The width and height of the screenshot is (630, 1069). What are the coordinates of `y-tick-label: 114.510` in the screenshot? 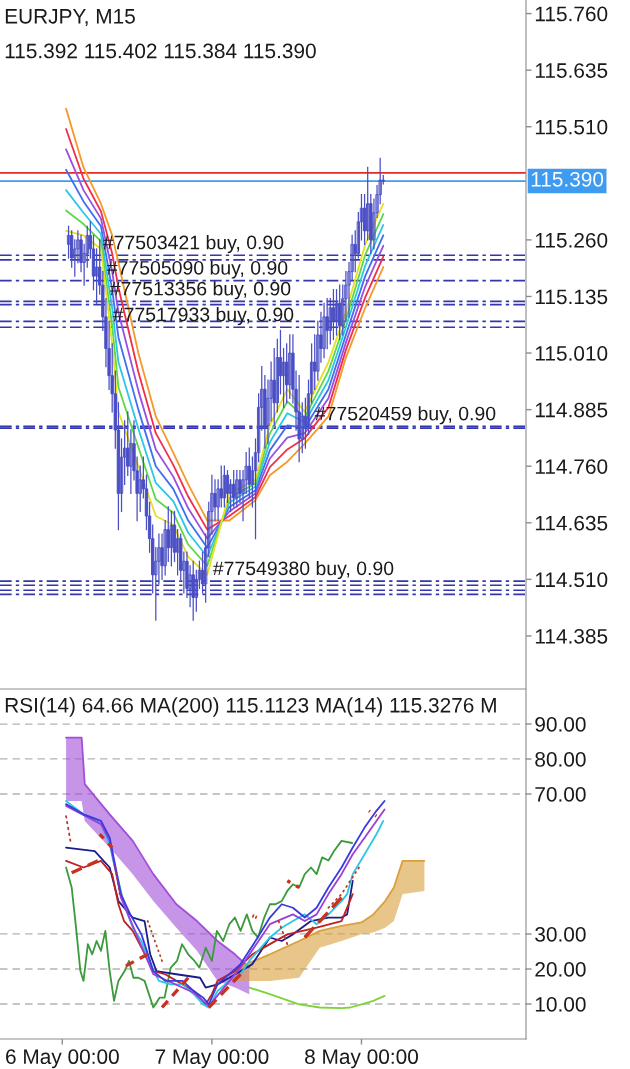 It's located at (571, 580).